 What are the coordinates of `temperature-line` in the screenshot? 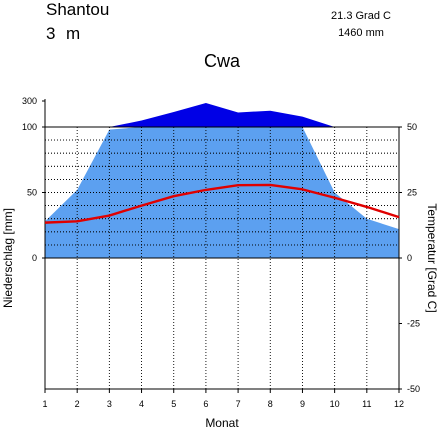 It's located at (222, 203).